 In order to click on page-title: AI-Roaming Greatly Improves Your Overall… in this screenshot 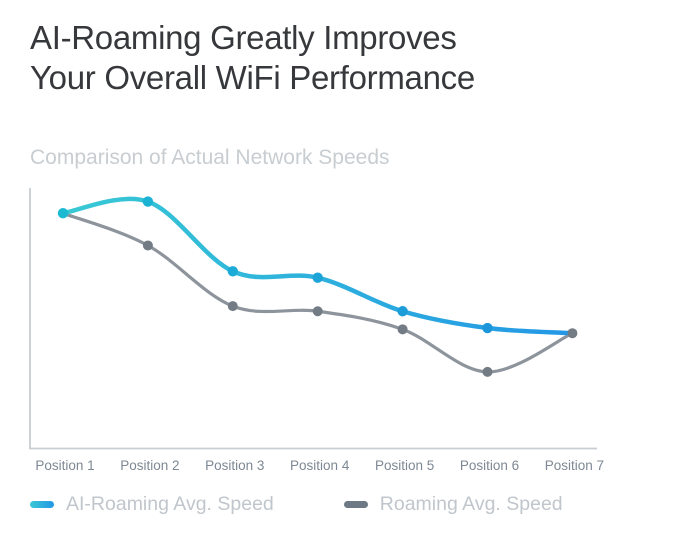, I will do `click(252, 58)`.